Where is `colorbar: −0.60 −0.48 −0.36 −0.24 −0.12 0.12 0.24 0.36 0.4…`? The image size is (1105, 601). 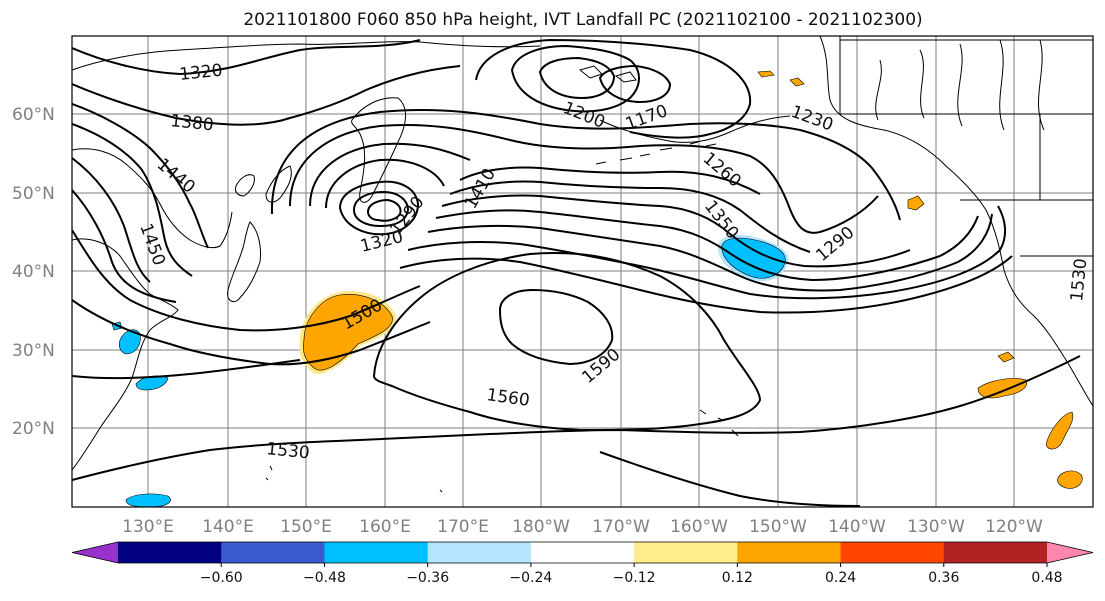 colorbar: −0.60 −0.48 −0.36 −0.24 −0.12 0.12 0.24 0.36 0.4… is located at coordinates (582, 563).